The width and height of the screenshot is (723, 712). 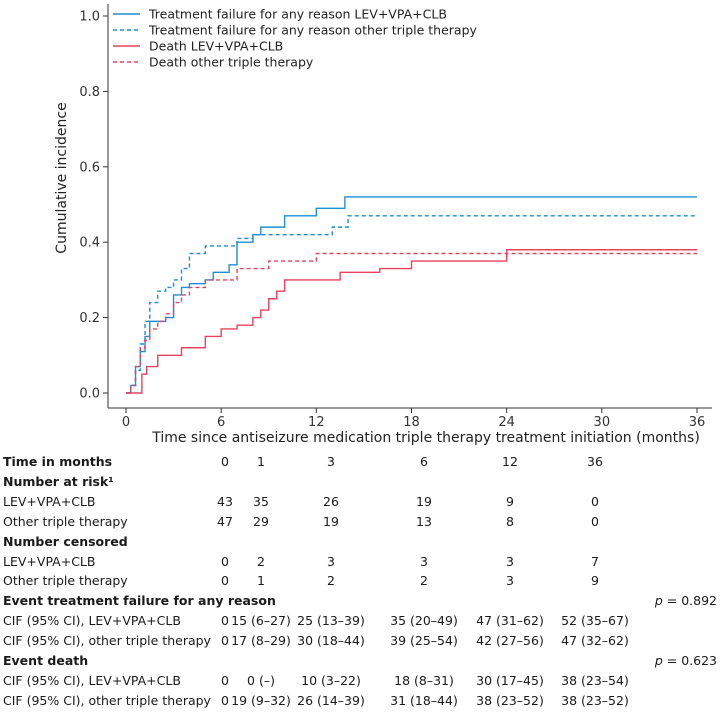 What do you see at coordinates (602, 422) in the screenshot?
I see `x-tick-label: 30` at bounding box center [602, 422].